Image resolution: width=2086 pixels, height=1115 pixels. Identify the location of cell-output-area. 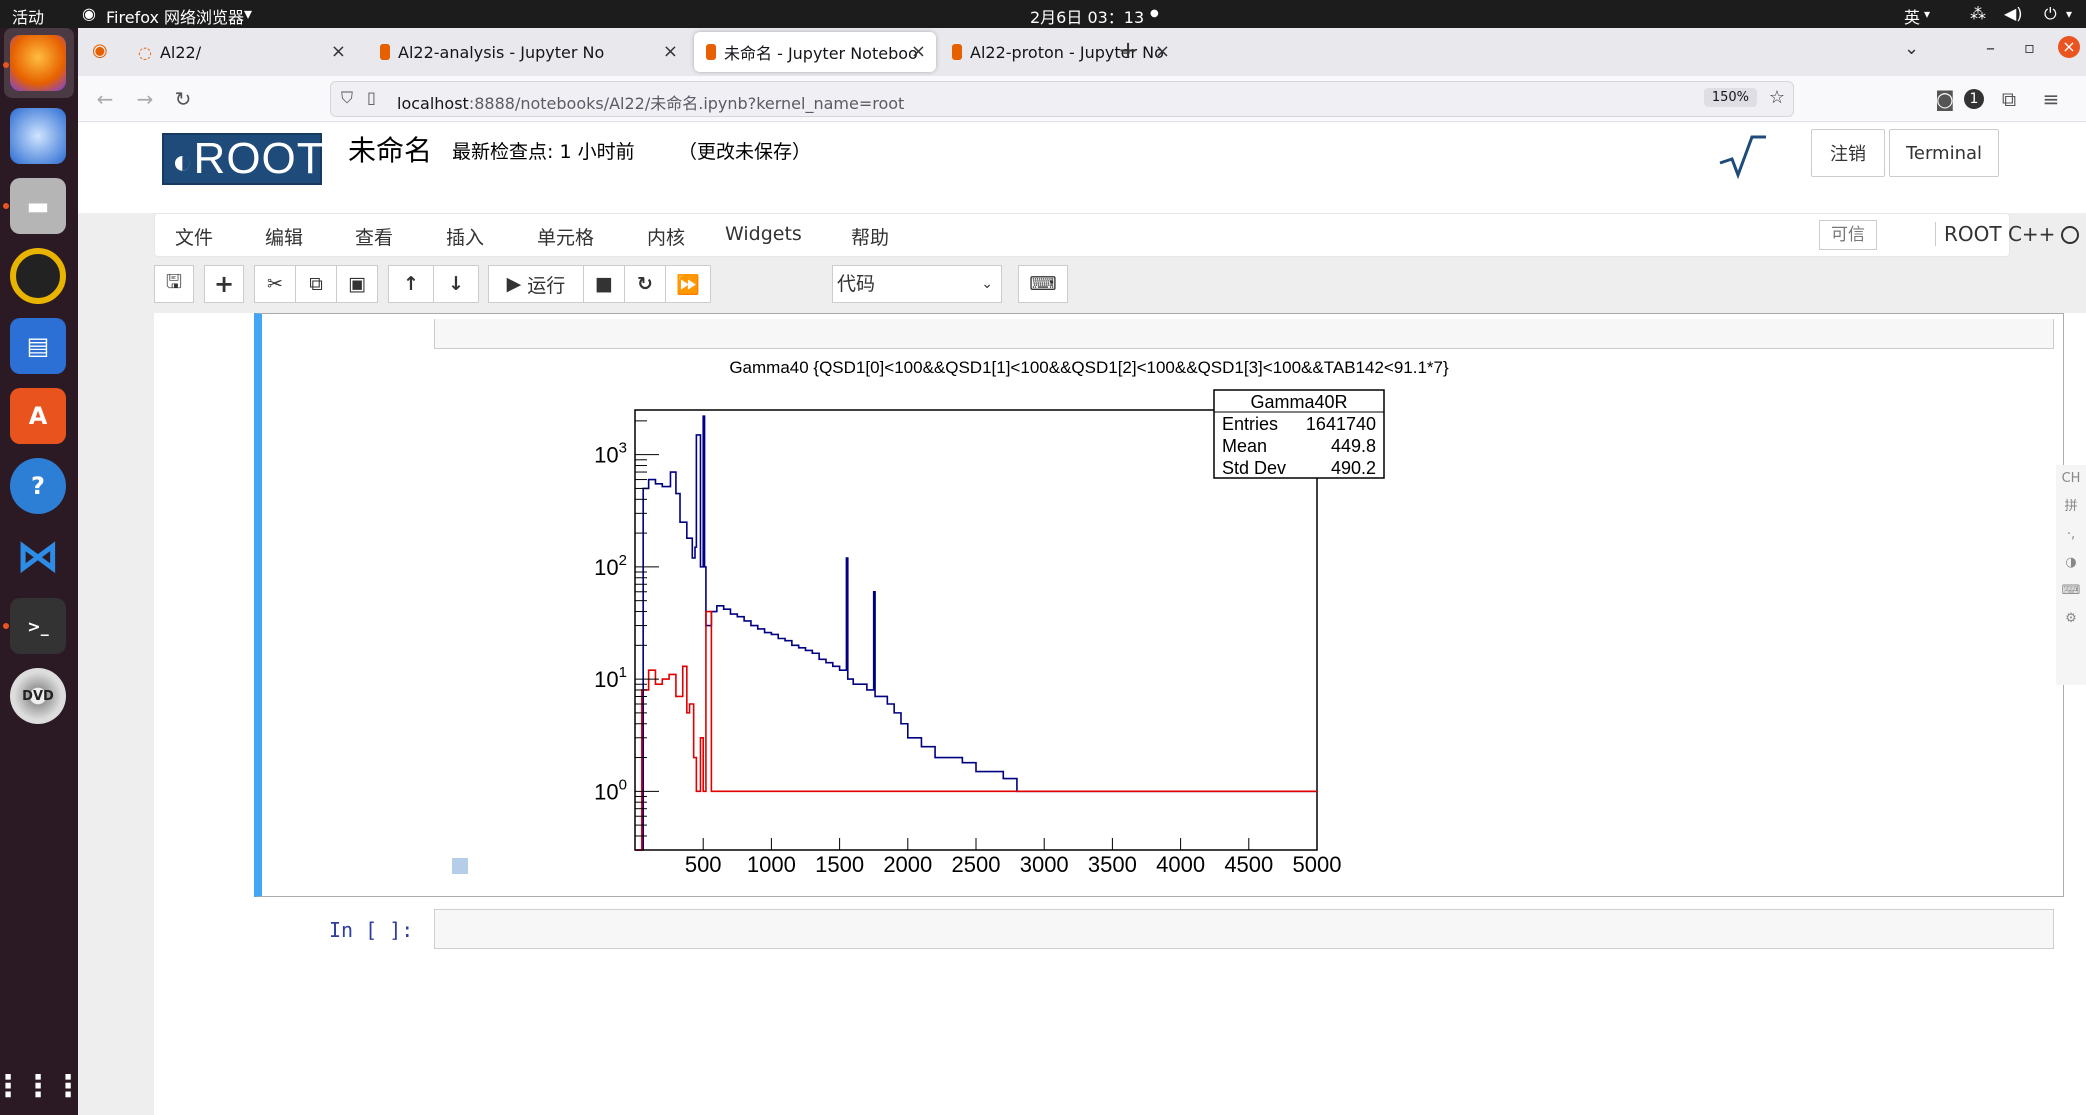
(1244, 334).